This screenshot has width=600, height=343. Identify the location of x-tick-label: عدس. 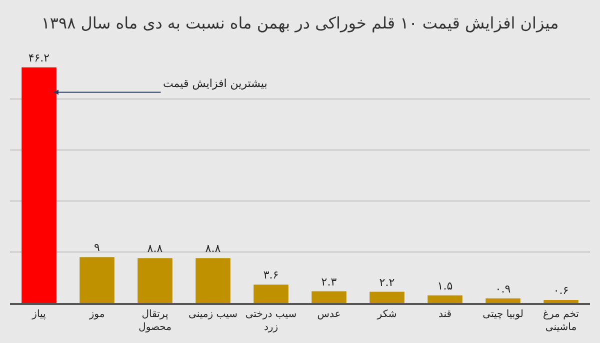
(329, 314).